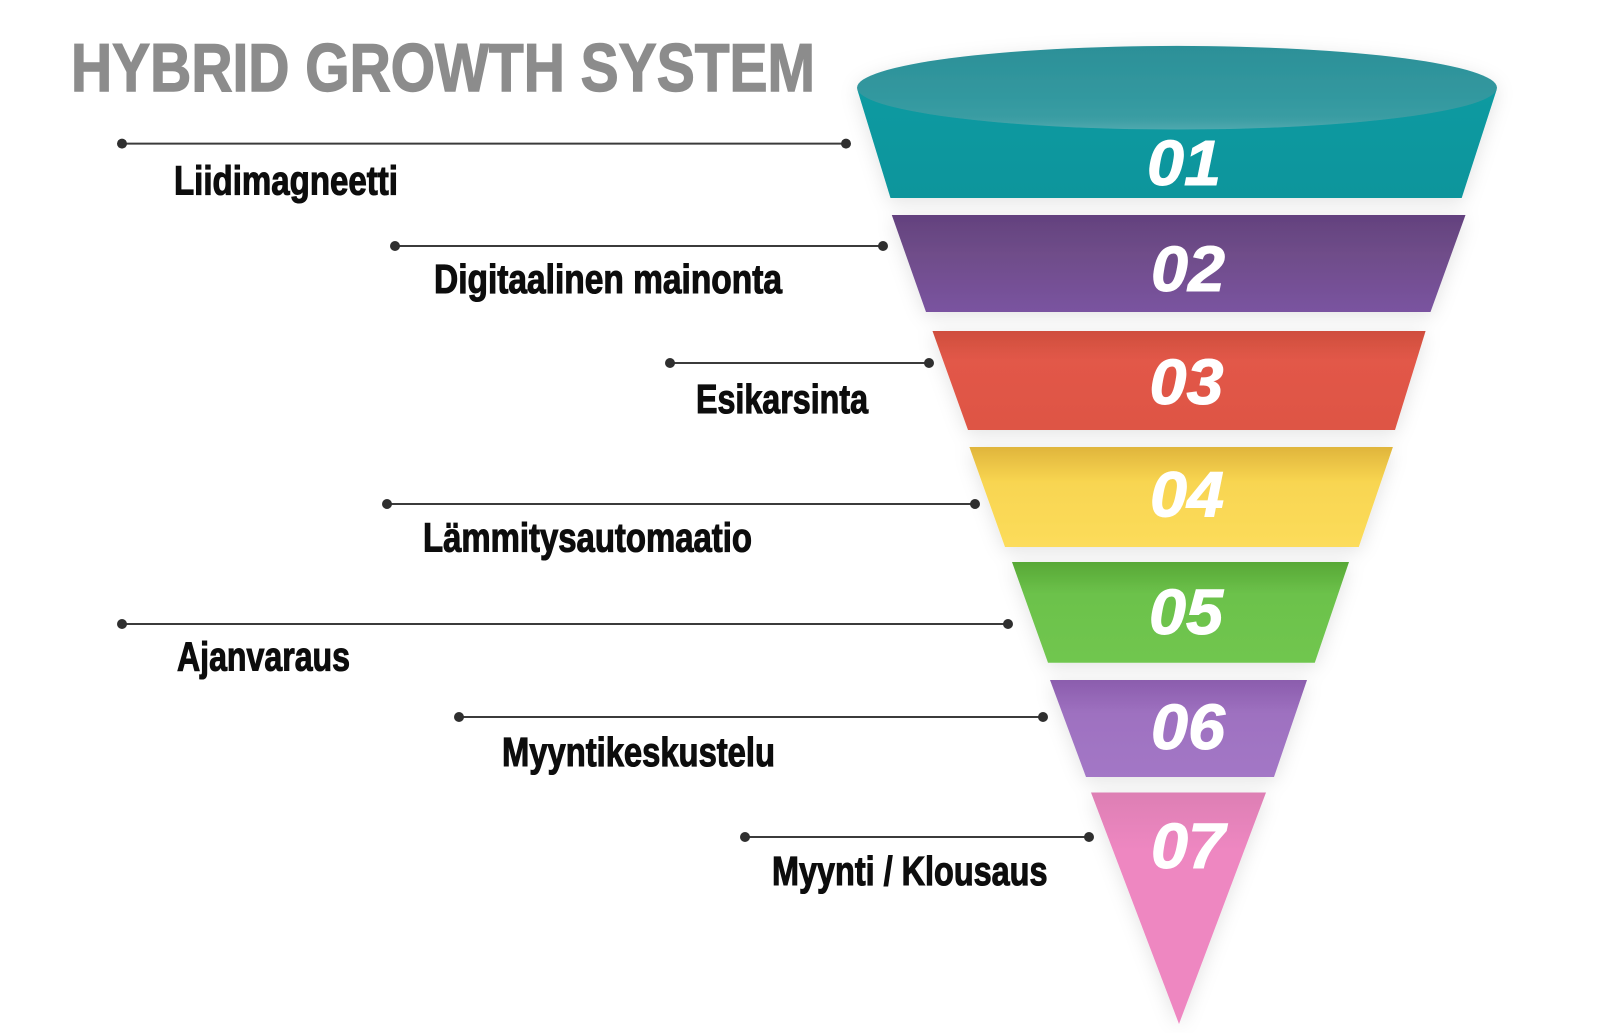 Image resolution: width=1600 pixels, height=1033 pixels. Describe the element at coordinates (286, 181) in the screenshot. I see `svg-text: Liidimagneetti` at that location.